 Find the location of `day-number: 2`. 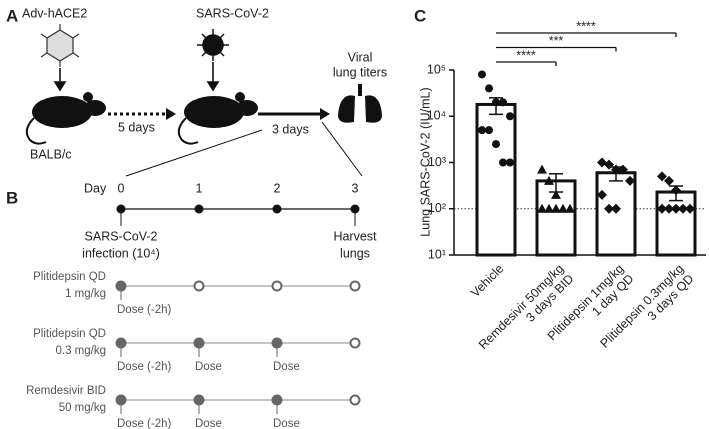

day-number: 2 is located at coordinates (277, 188).